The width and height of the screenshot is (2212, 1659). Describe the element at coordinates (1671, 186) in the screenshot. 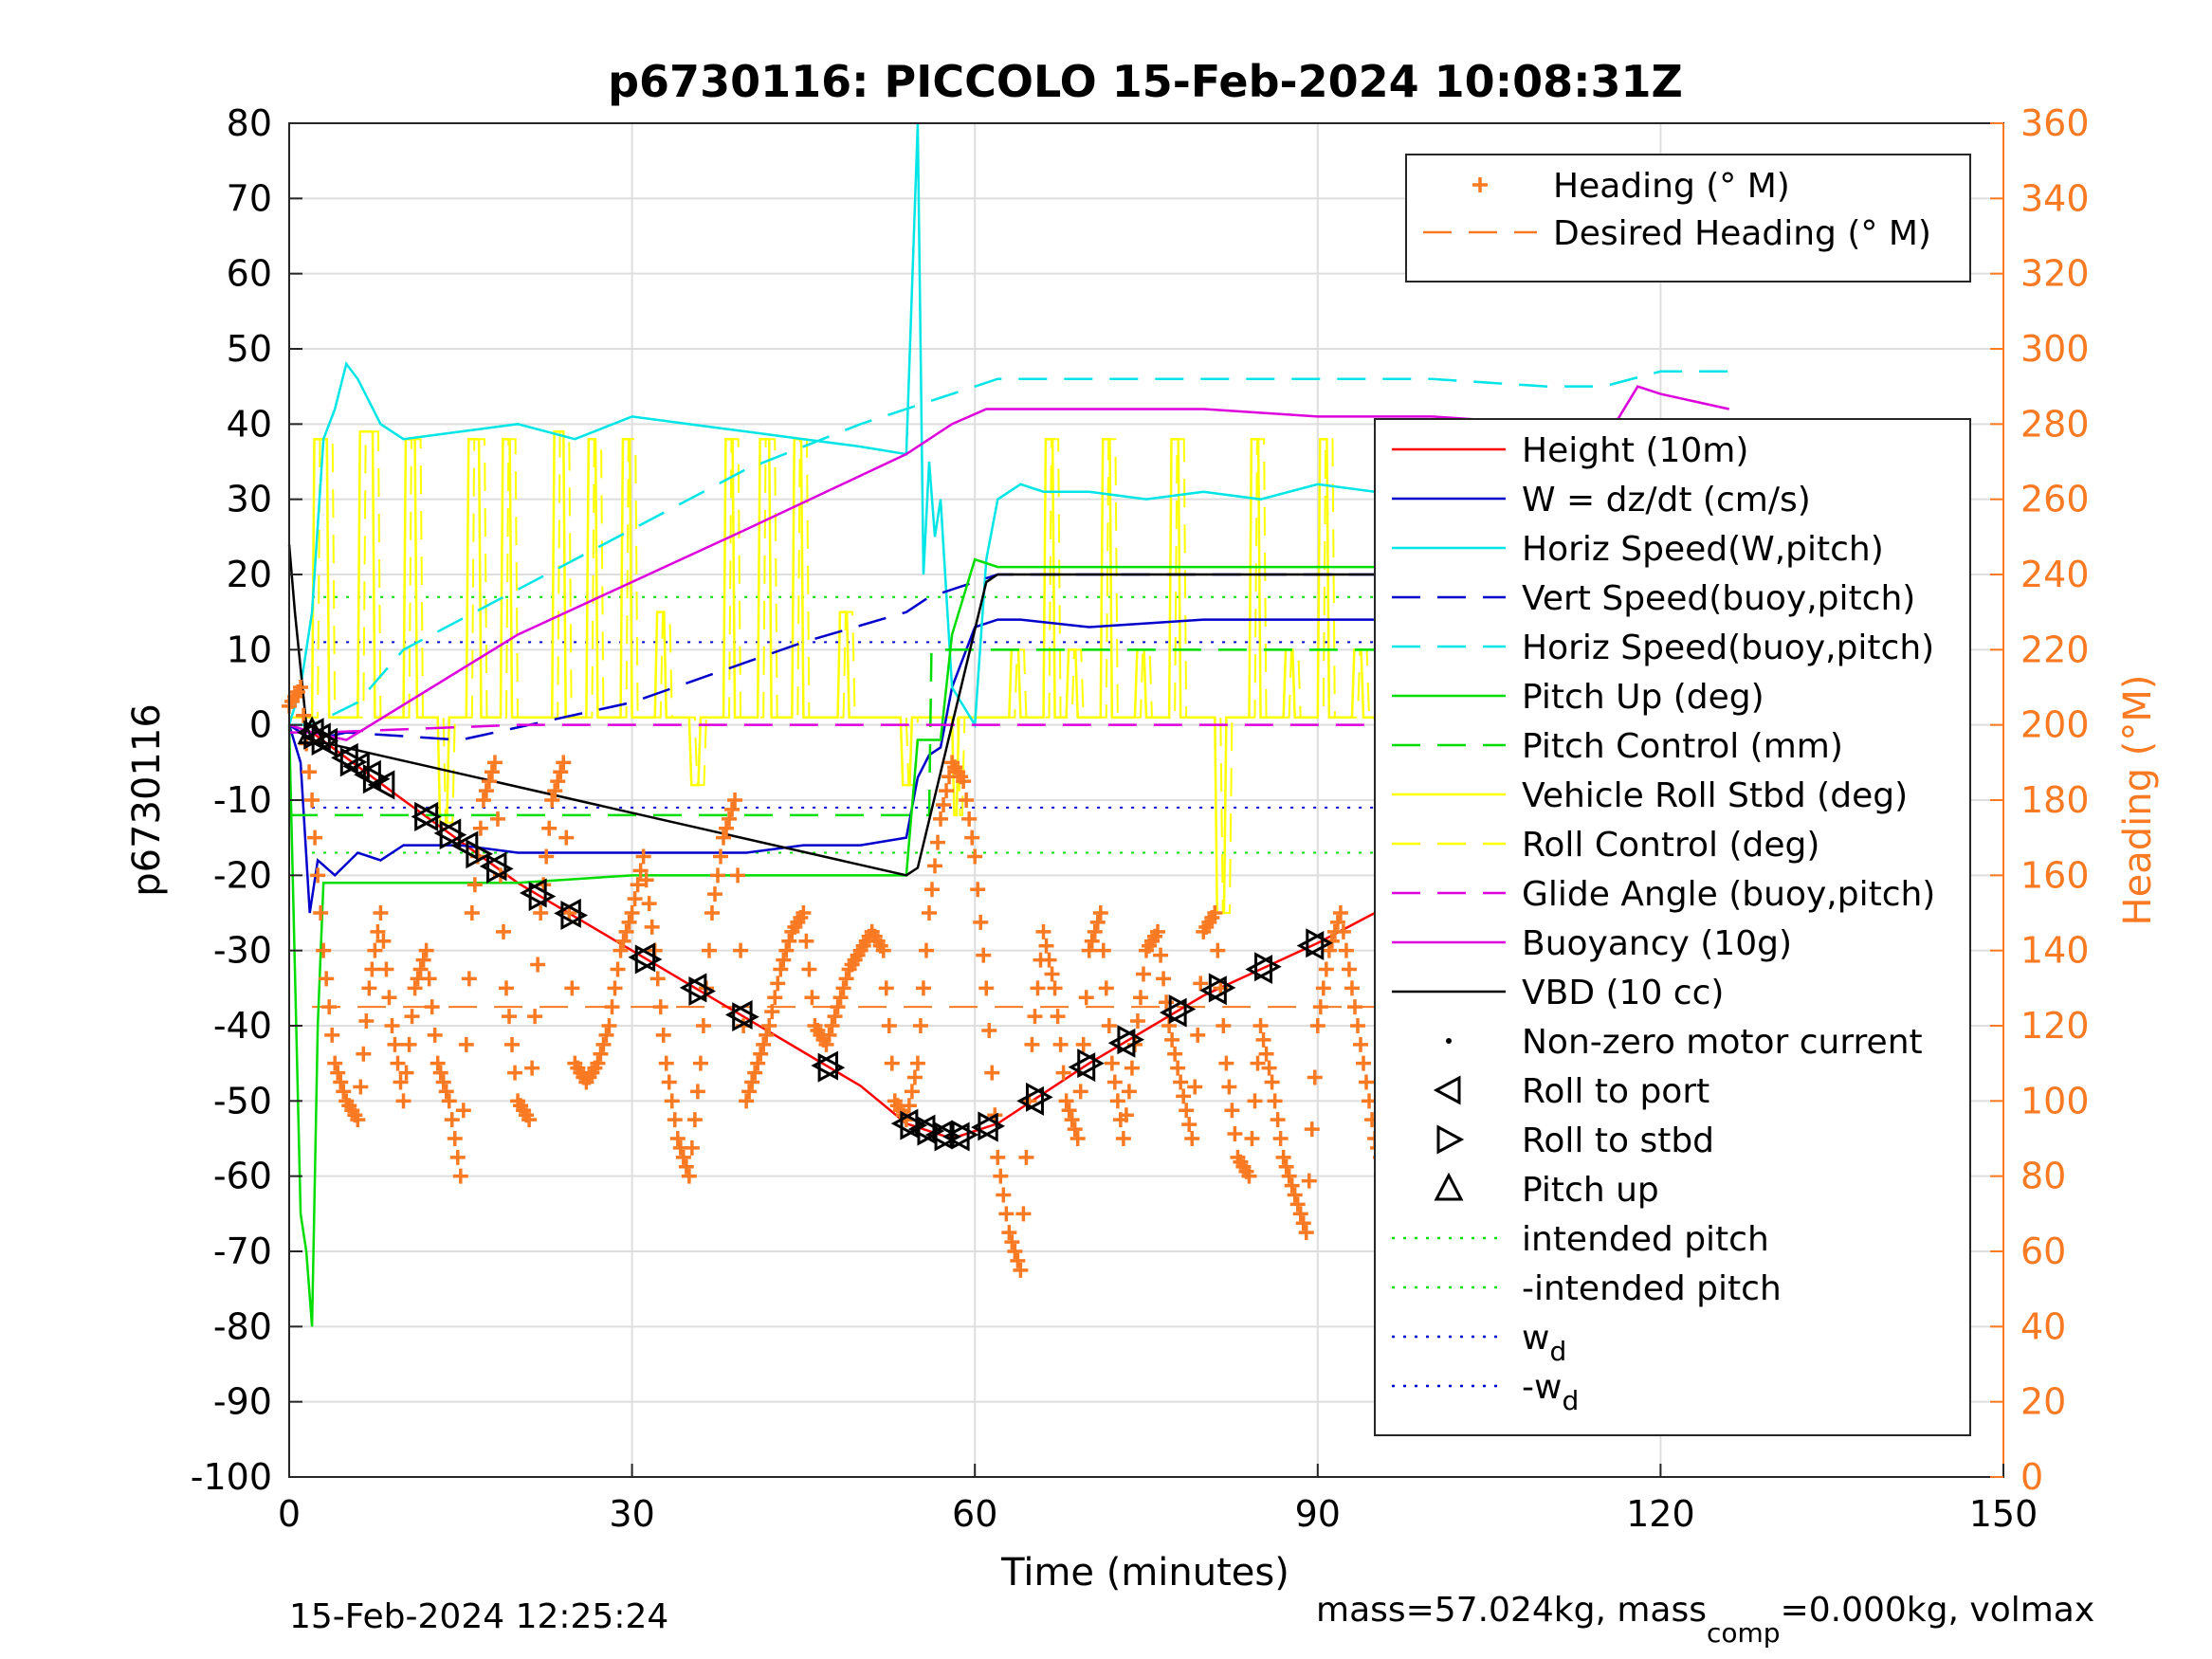

I see `legend-label-text: Heading (° M)` at that location.